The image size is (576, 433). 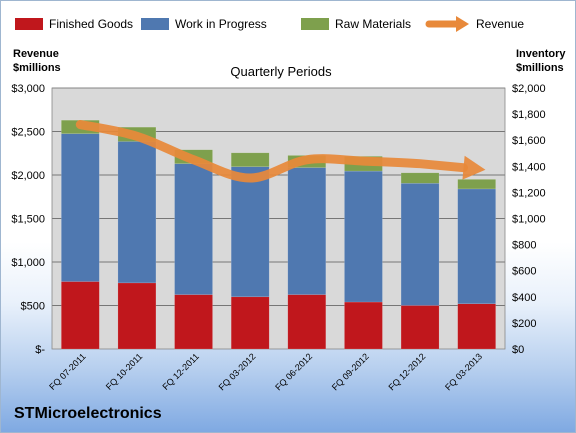 What do you see at coordinates (33, 307) in the screenshot?
I see `left-tick-label: $500` at bounding box center [33, 307].